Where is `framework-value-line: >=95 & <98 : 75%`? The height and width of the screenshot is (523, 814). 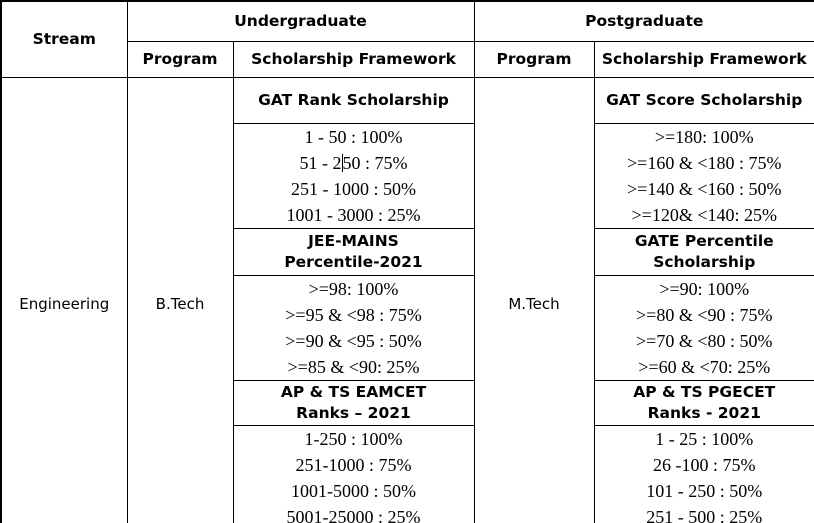 framework-value-line: >=95 & <98 : 75% is located at coordinates (353, 314).